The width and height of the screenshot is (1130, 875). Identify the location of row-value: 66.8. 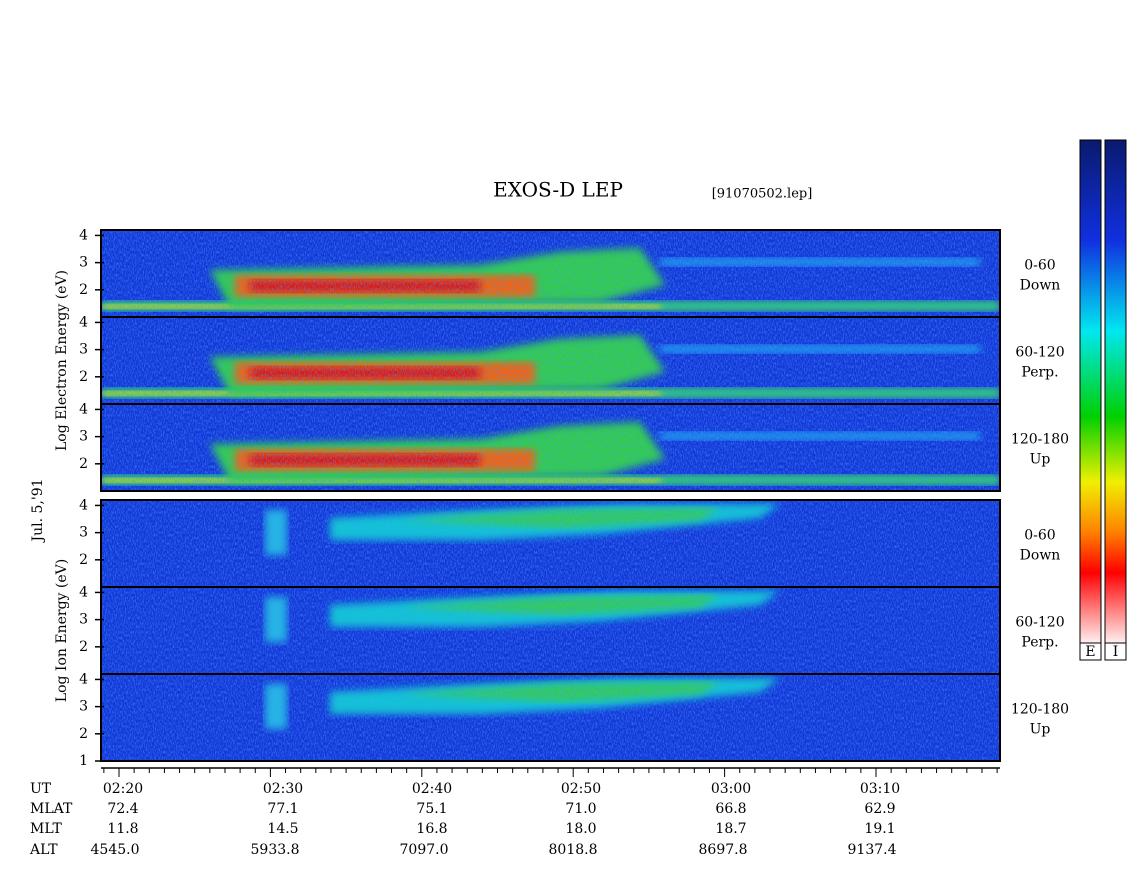
(730, 809).